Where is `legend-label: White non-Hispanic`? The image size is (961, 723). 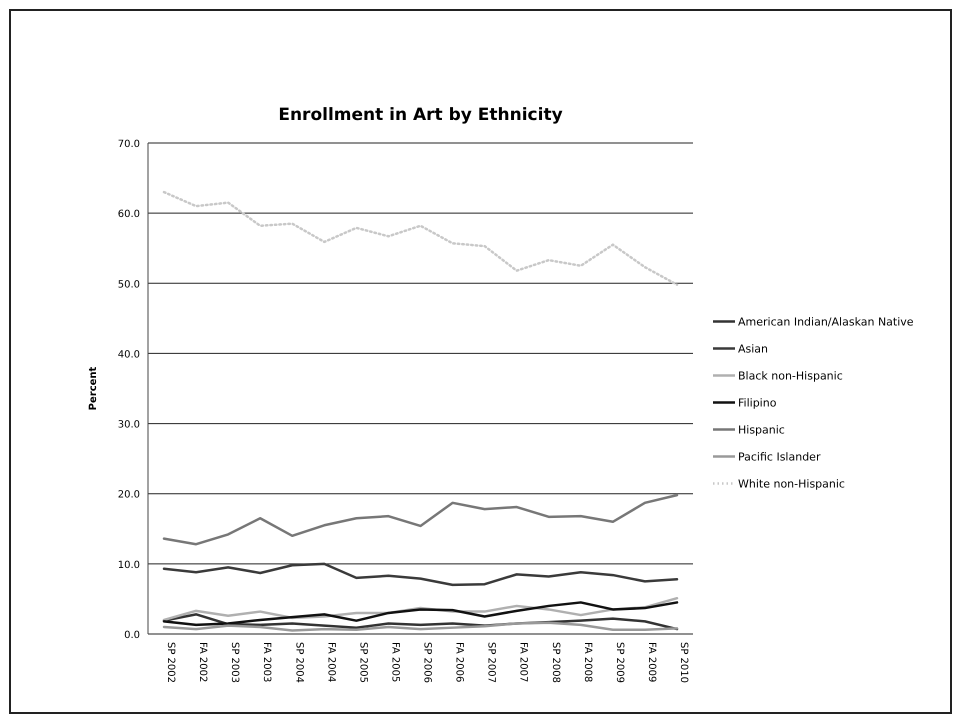 legend-label: White non-Hispanic is located at coordinates (791, 484).